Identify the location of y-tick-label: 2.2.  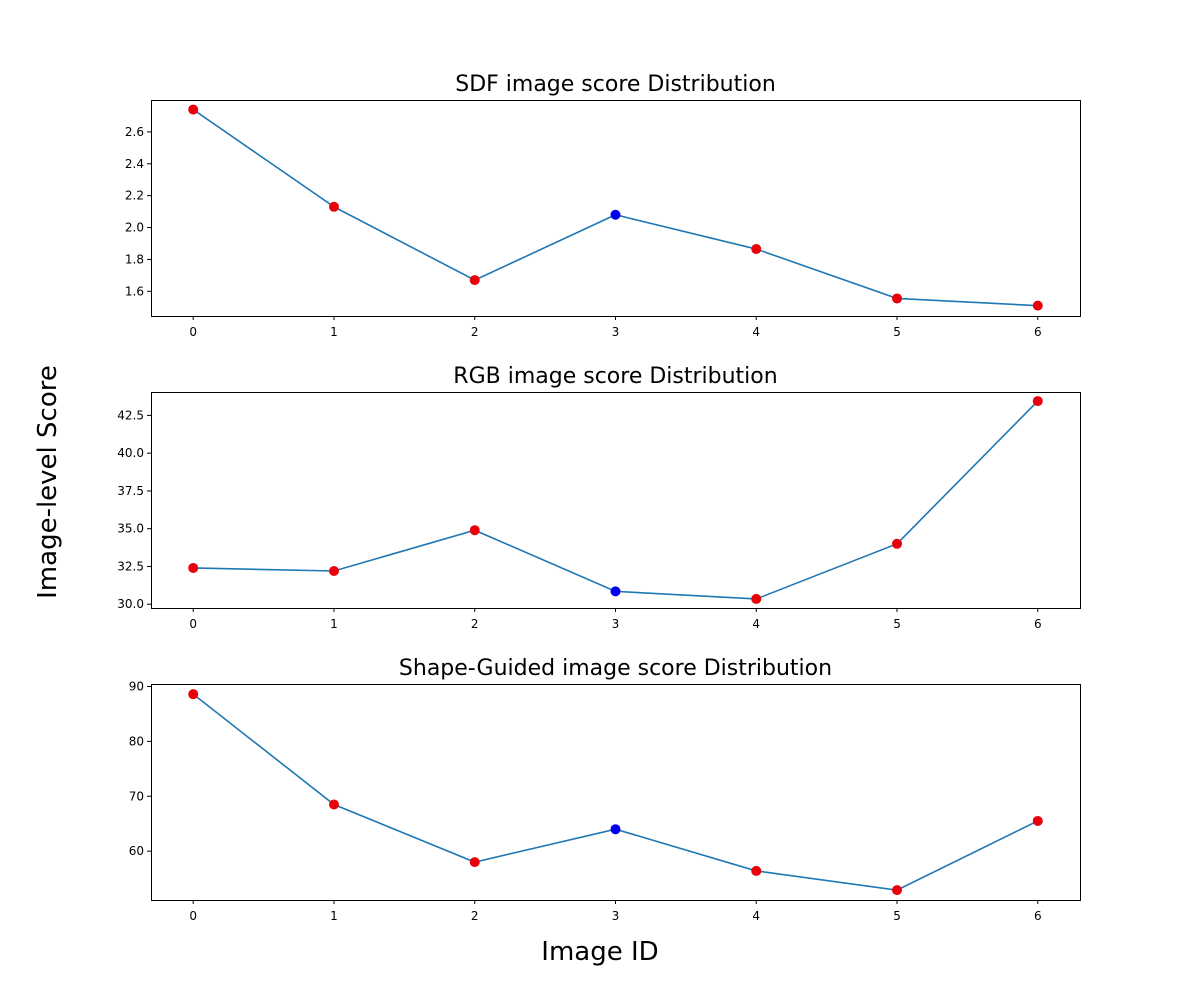
(134, 196).